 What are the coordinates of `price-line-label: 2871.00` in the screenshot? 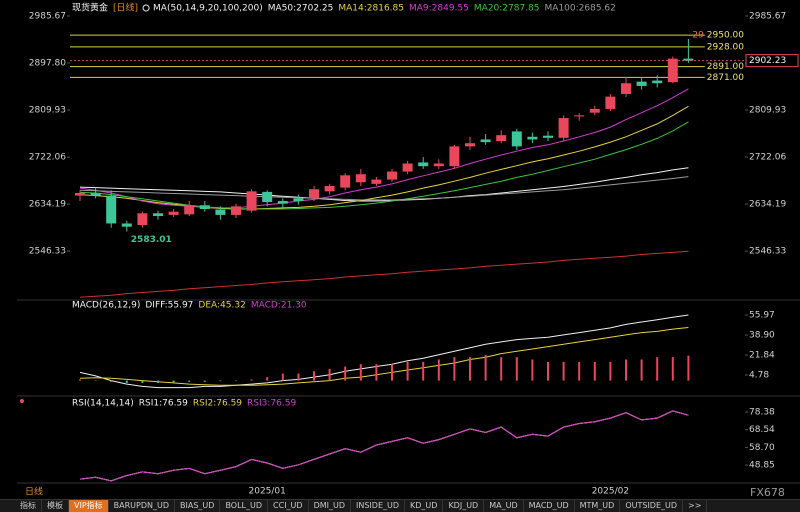 It's located at (725, 78).